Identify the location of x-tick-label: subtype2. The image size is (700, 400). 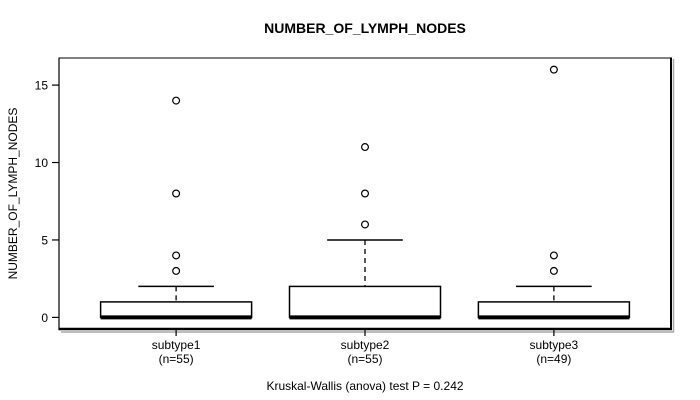
(365, 345).